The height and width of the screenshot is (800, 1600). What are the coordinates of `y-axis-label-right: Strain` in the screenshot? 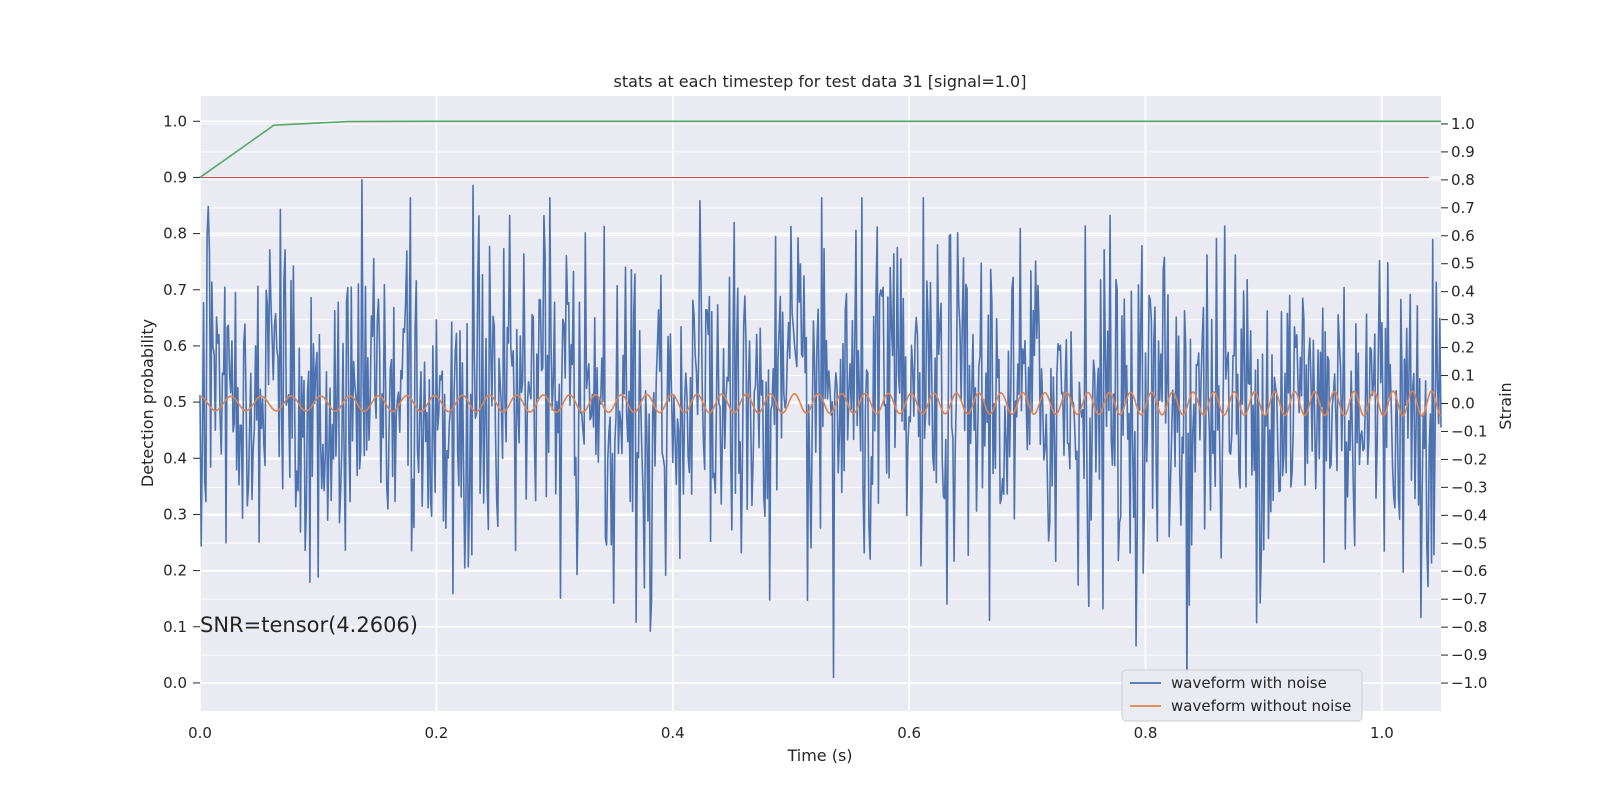 It's located at (1505, 405).